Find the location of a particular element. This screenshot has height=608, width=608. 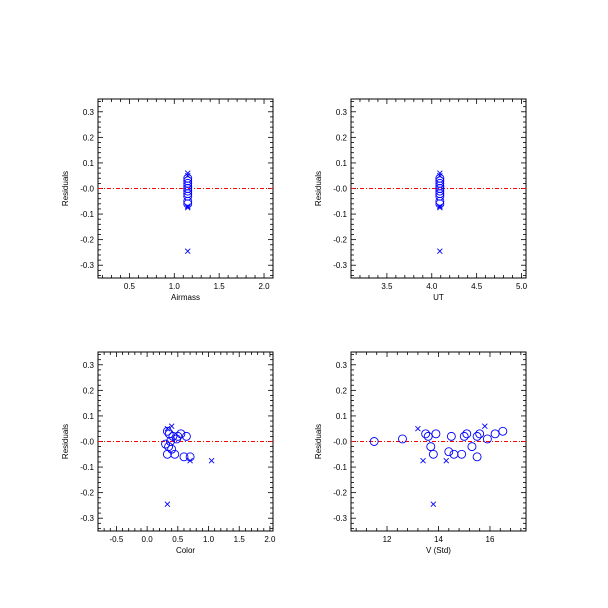

x-axis-label: V (Std) is located at coordinates (438, 550).